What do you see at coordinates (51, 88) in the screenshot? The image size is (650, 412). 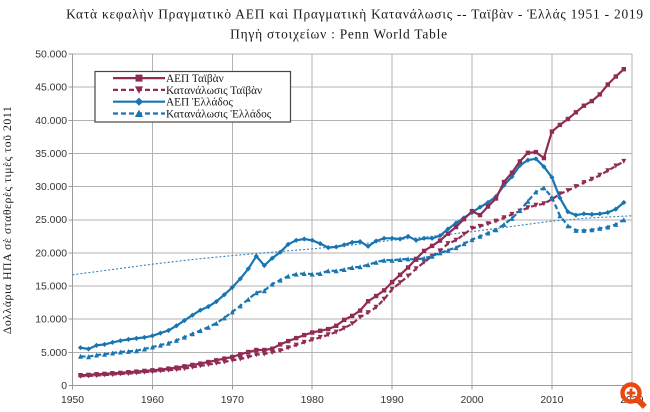 I see `svg-text: 45.000` at bounding box center [51, 88].